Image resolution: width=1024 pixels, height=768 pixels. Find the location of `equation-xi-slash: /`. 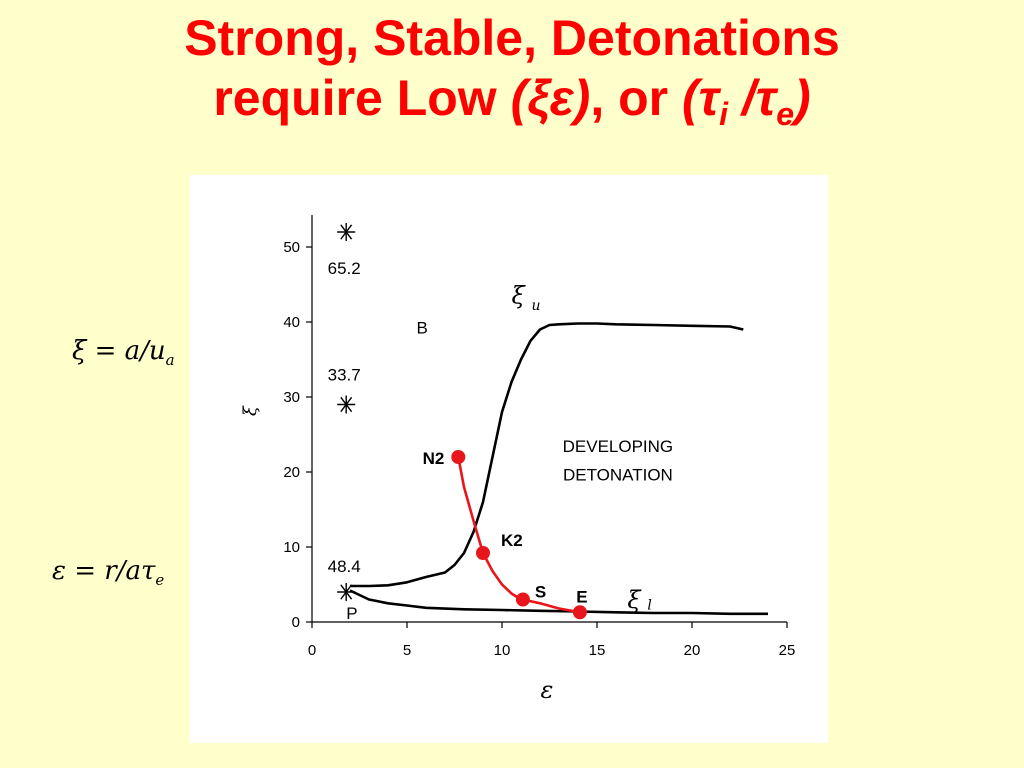

equation-xi-slash: / is located at coordinates (144, 351).